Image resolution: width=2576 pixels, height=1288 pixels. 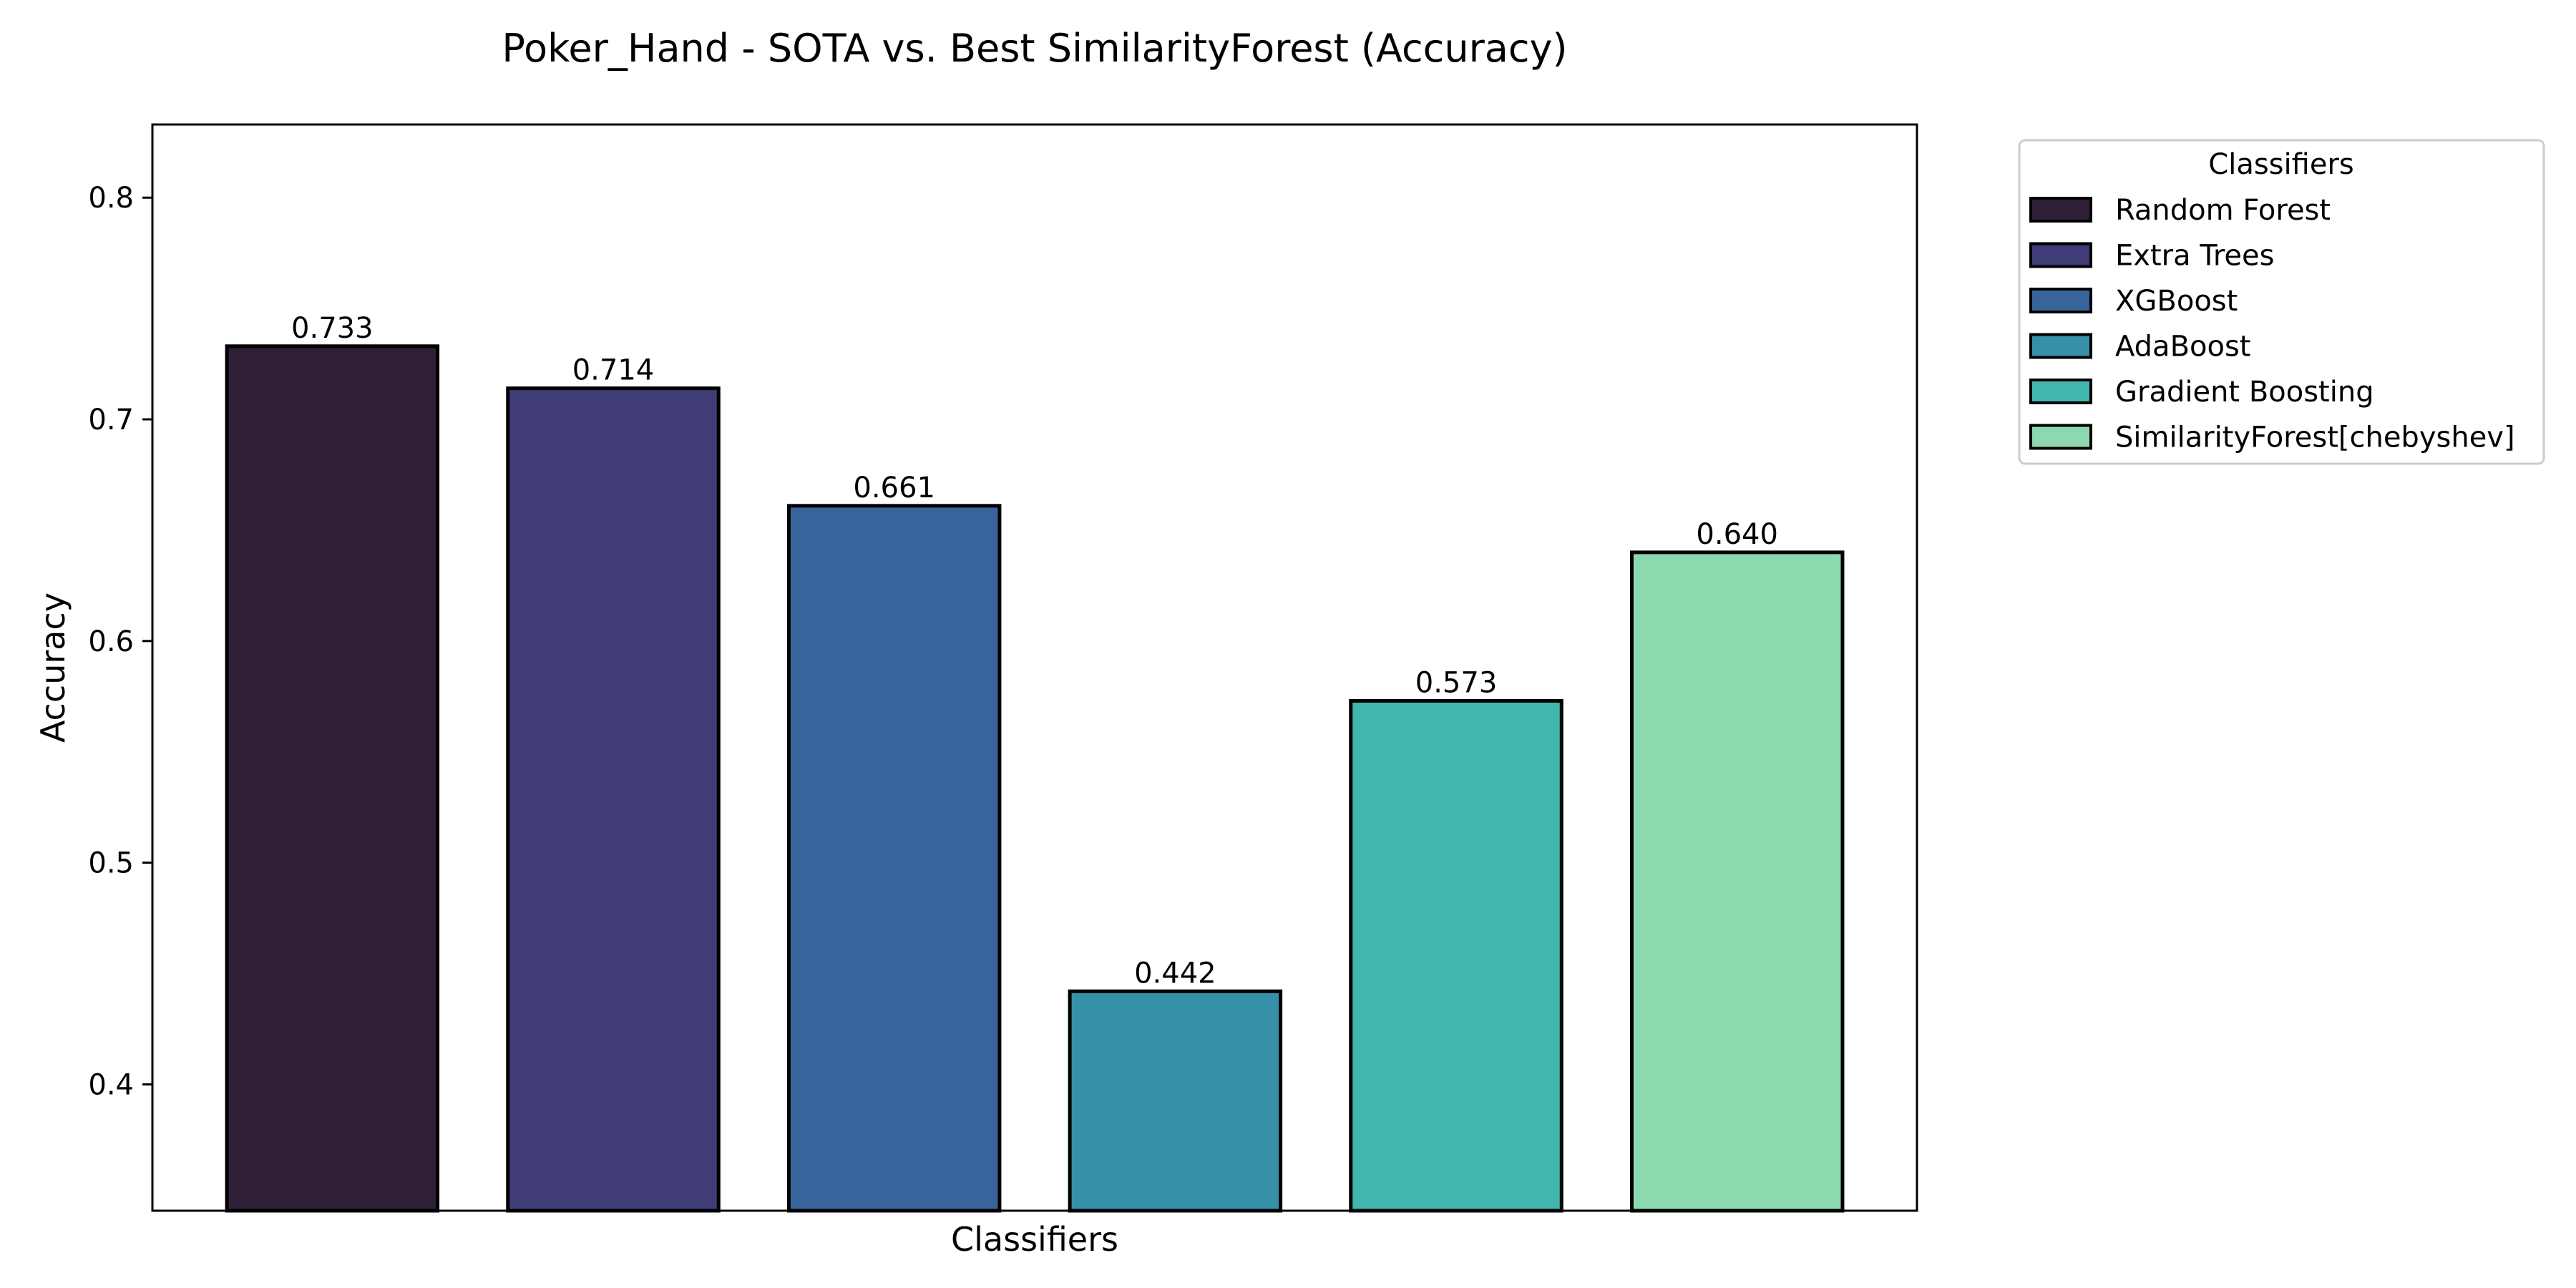 What do you see at coordinates (1034, 1239) in the screenshot?
I see `x-axis-label: Classifiers` at bounding box center [1034, 1239].